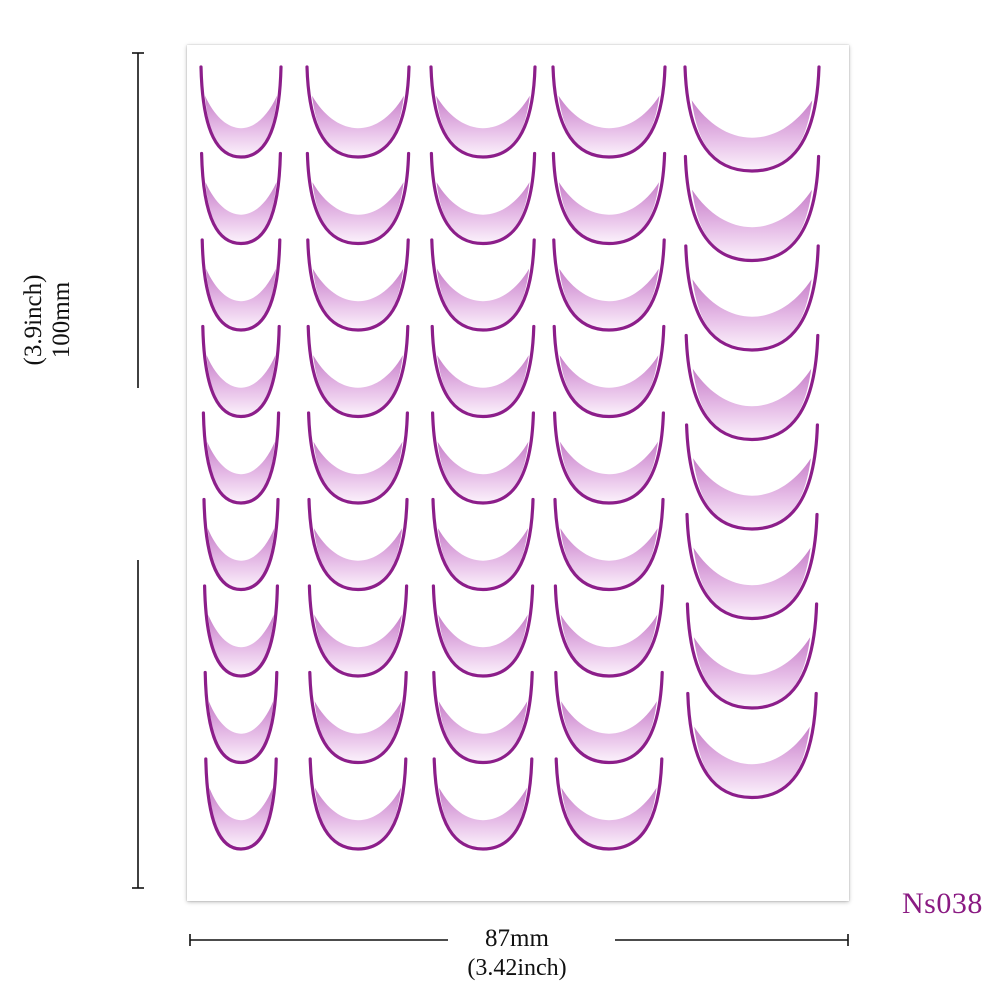 The image size is (1000, 1000). Describe the element at coordinates (942, 903) in the screenshot. I see `product-code: Ns038` at that location.